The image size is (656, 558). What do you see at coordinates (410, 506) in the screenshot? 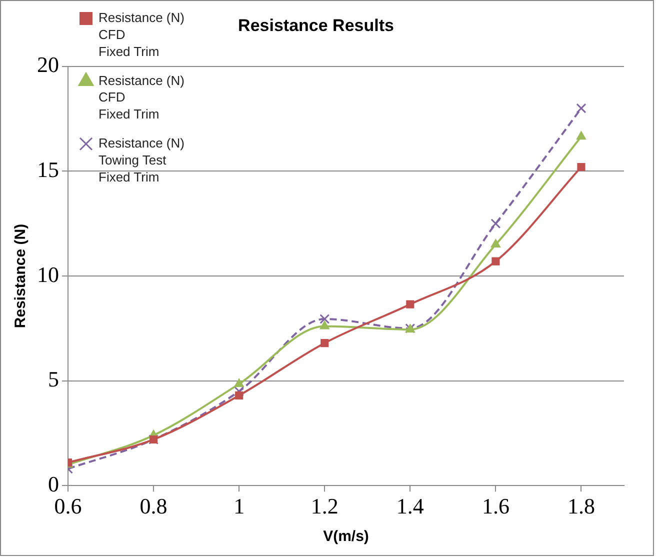
I see `x-tick-label: 1.4` at bounding box center [410, 506].